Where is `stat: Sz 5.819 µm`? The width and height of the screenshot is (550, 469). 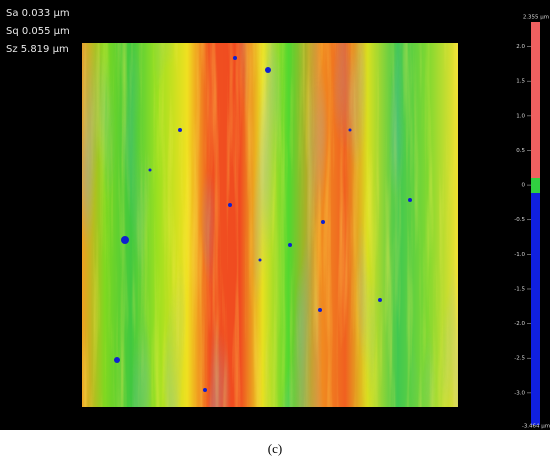
stat: Sz 5.819 µm is located at coordinates (37, 49).